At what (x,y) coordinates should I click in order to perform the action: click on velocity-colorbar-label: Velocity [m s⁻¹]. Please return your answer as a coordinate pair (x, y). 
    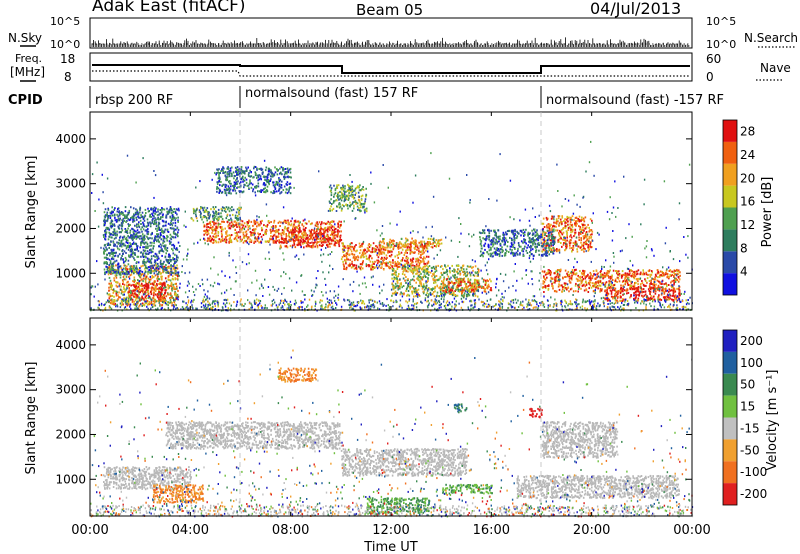
    Looking at the image, I should click on (772, 420).